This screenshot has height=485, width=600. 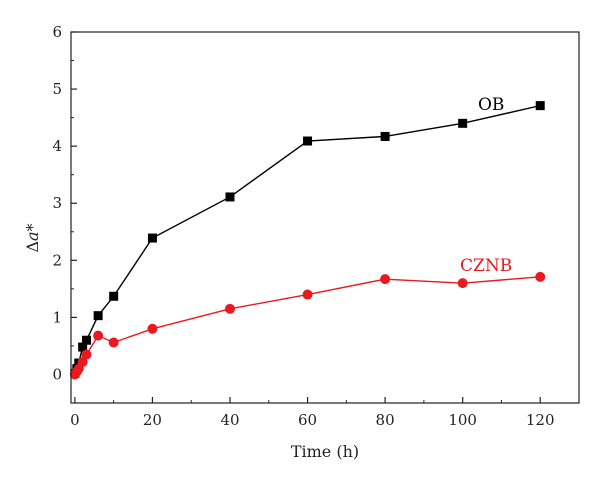 What do you see at coordinates (152, 420) in the screenshot?
I see `x-tick-label: 20` at bounding box center [152, 420].